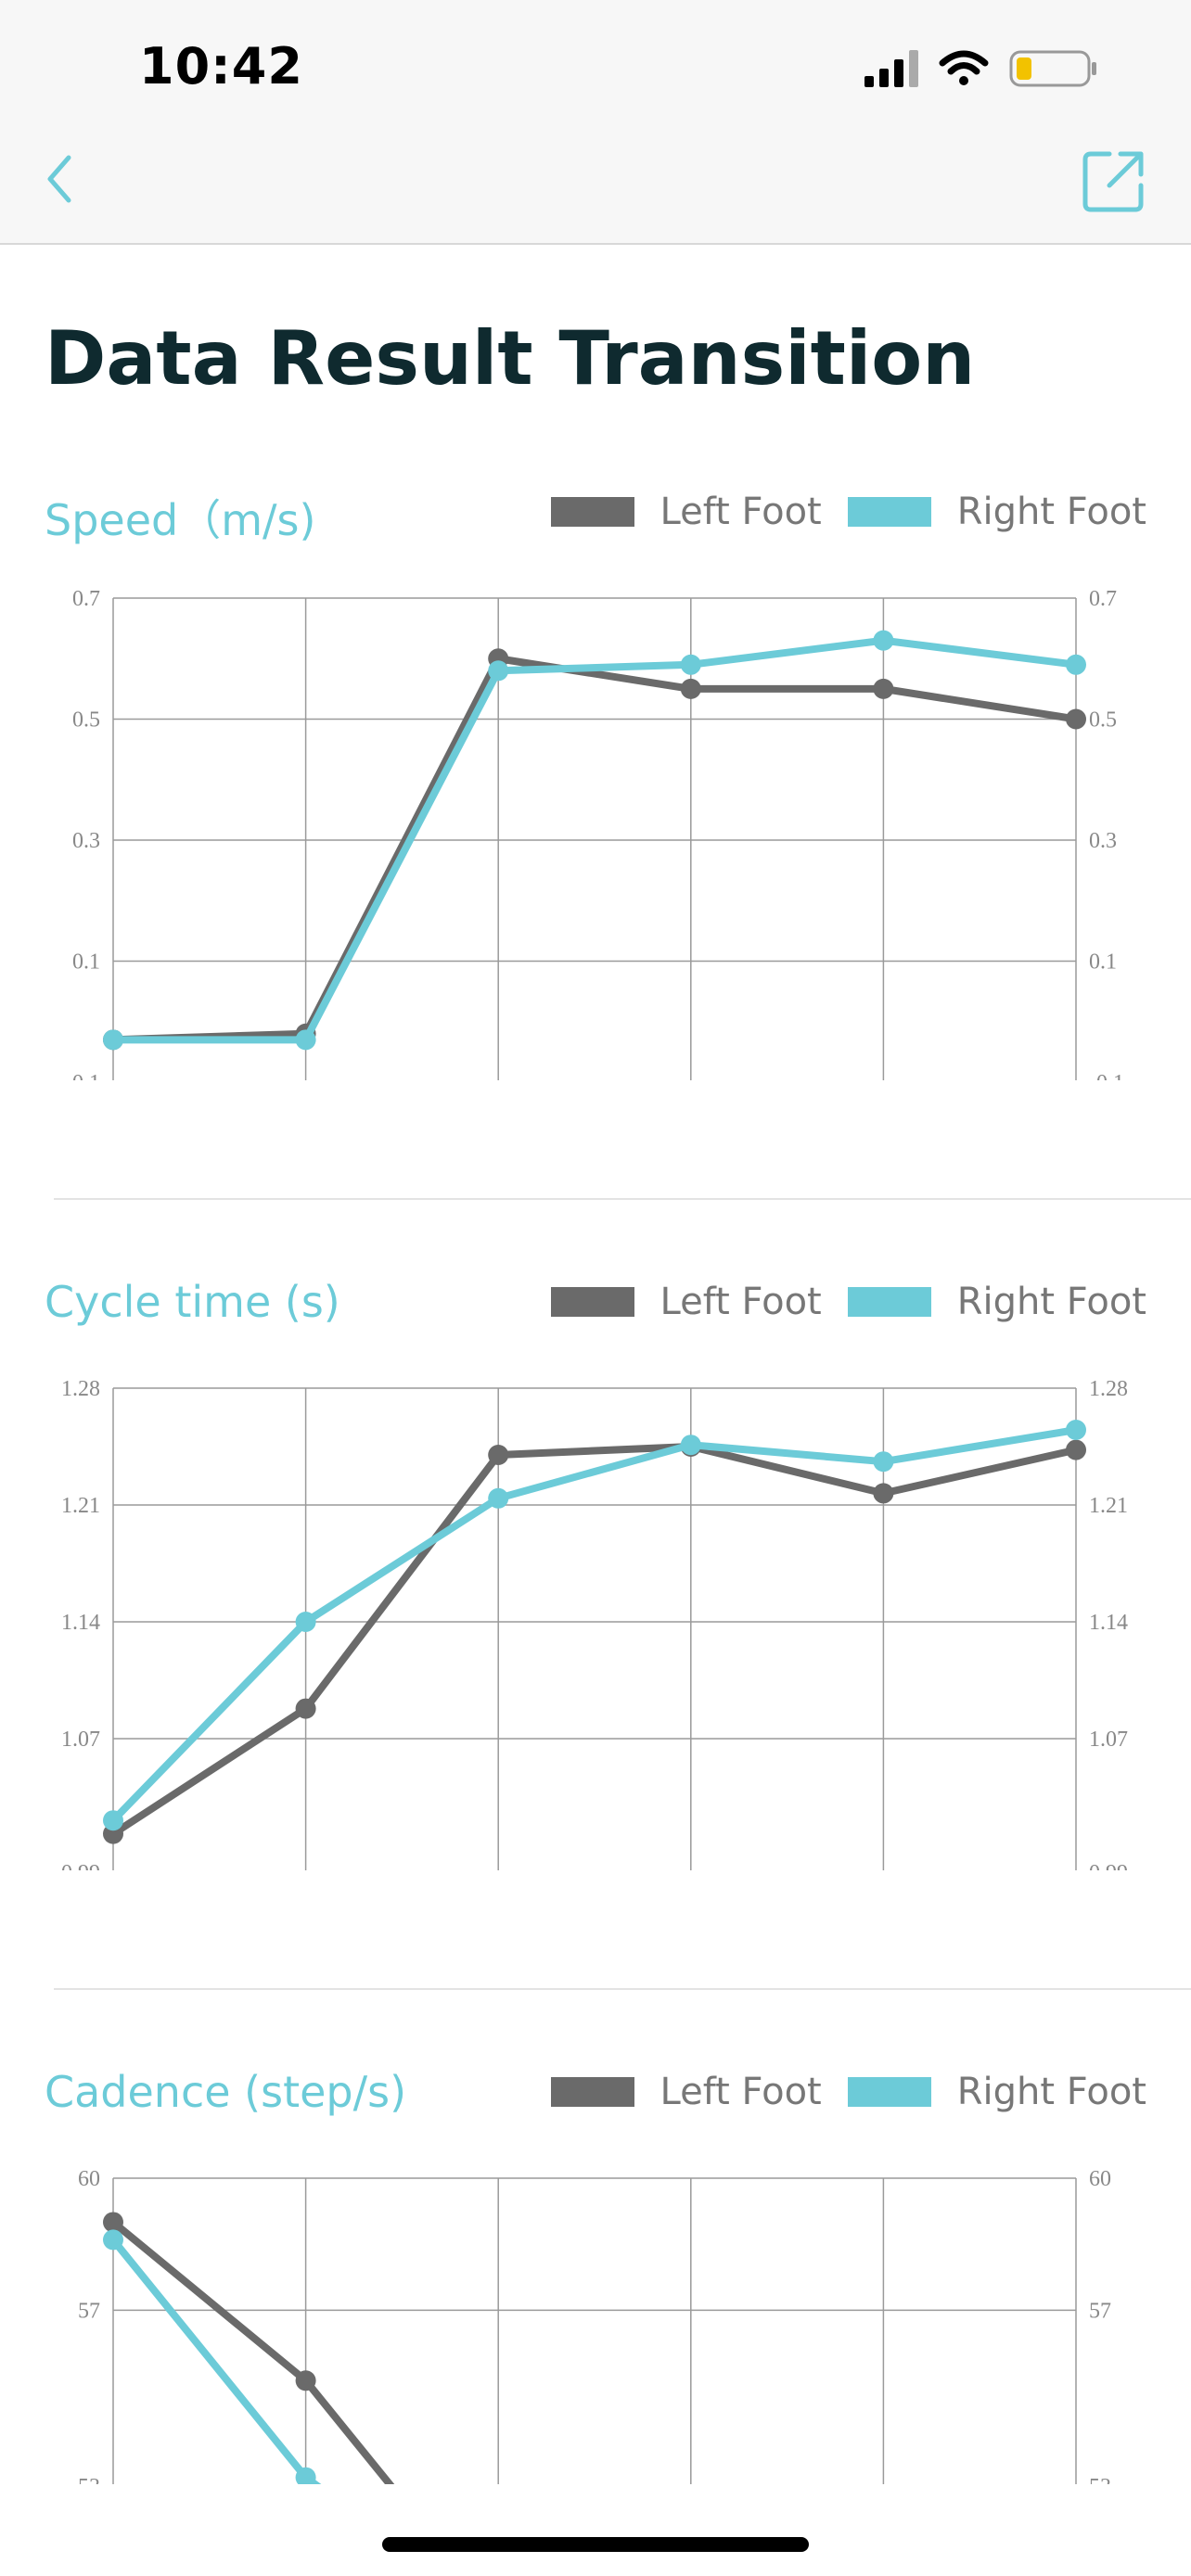 Image resolution: width=1191 pixels, height=2576 pixels. I want to click on y-tick-label-left: 57, so click(89, 2311).